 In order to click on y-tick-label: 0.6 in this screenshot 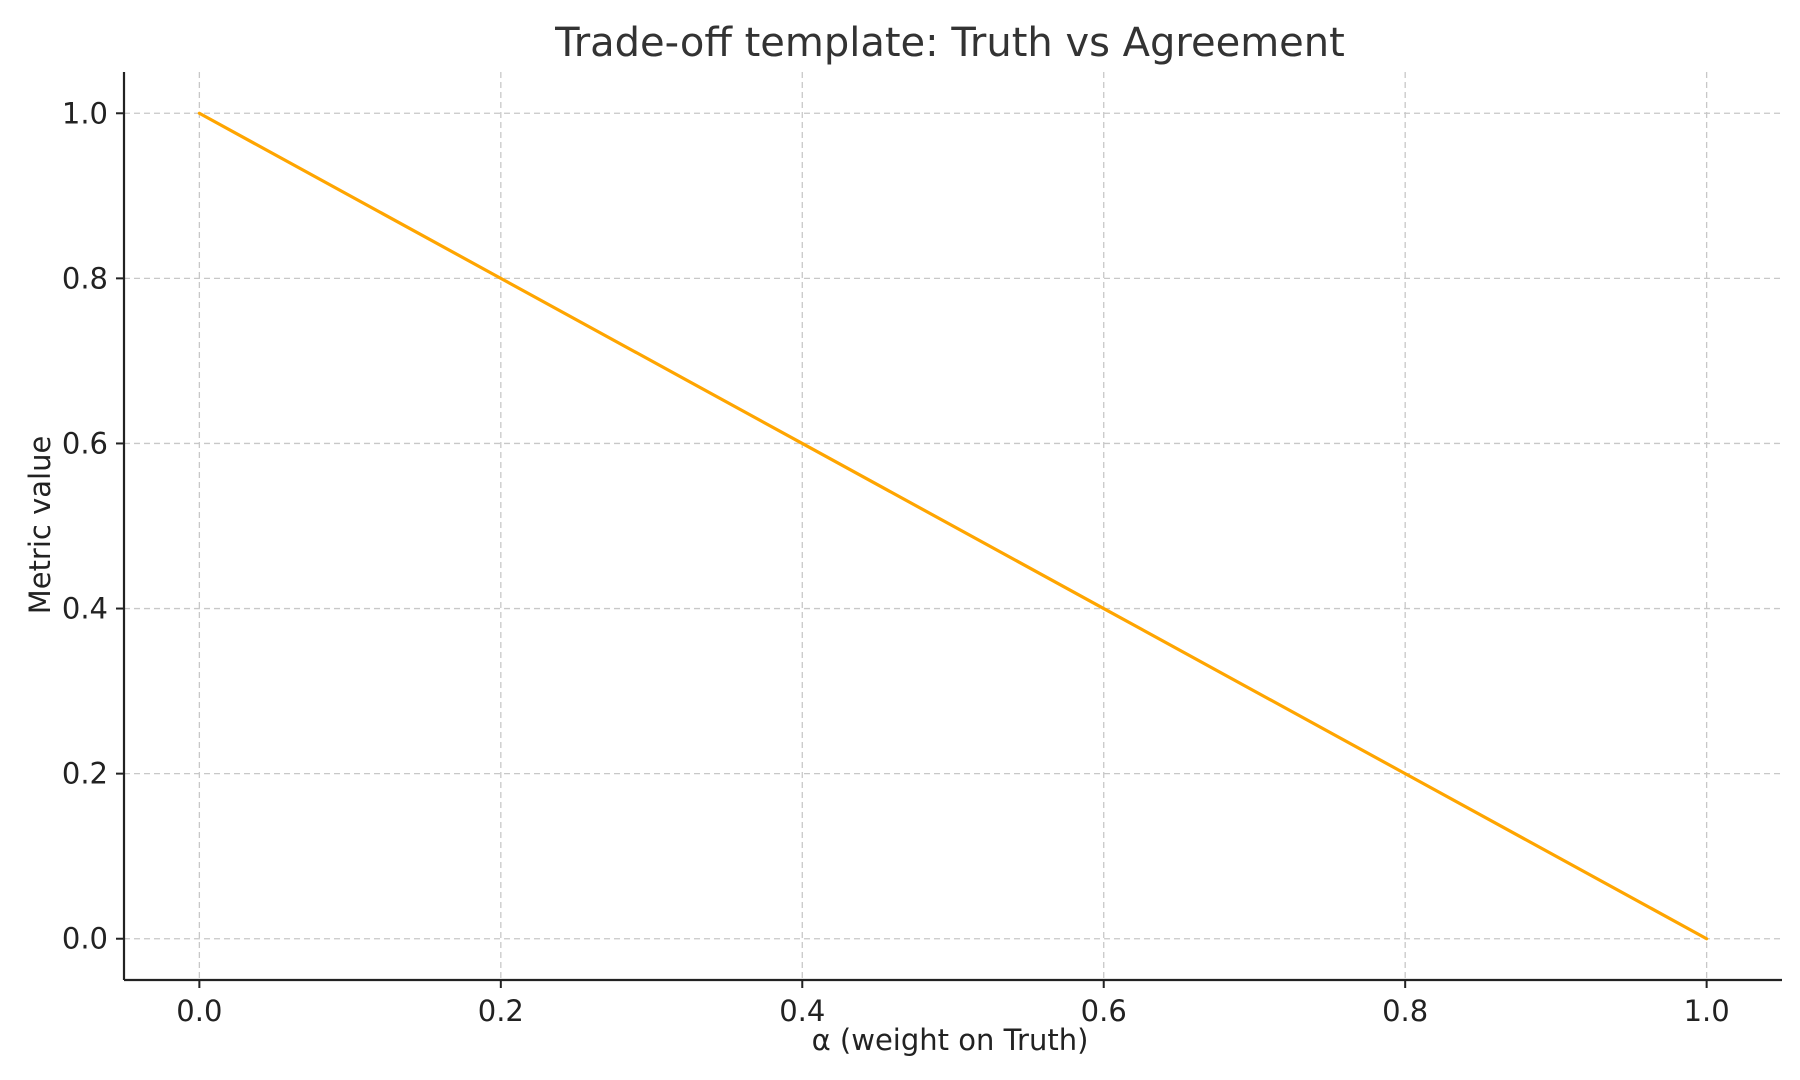, I will do `click(85, 443)`.